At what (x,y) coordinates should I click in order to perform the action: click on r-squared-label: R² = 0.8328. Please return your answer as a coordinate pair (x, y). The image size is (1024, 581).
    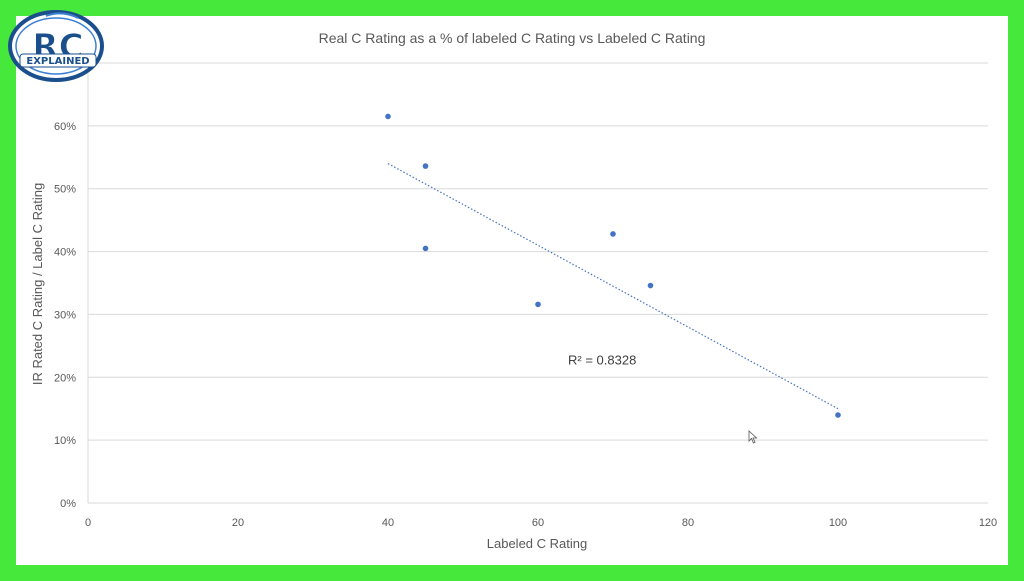
    Looking at the image, I should click on (602, 360).